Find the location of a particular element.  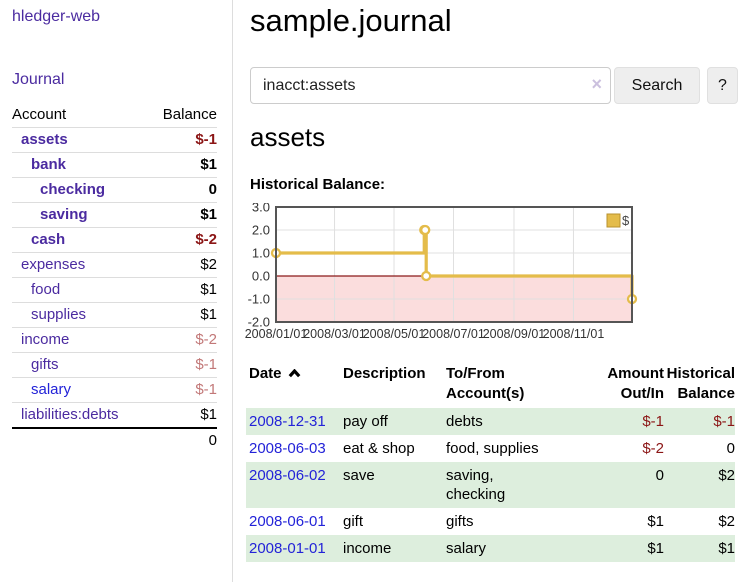

transaction-description-cell: save is located at coordinates (359, 475).